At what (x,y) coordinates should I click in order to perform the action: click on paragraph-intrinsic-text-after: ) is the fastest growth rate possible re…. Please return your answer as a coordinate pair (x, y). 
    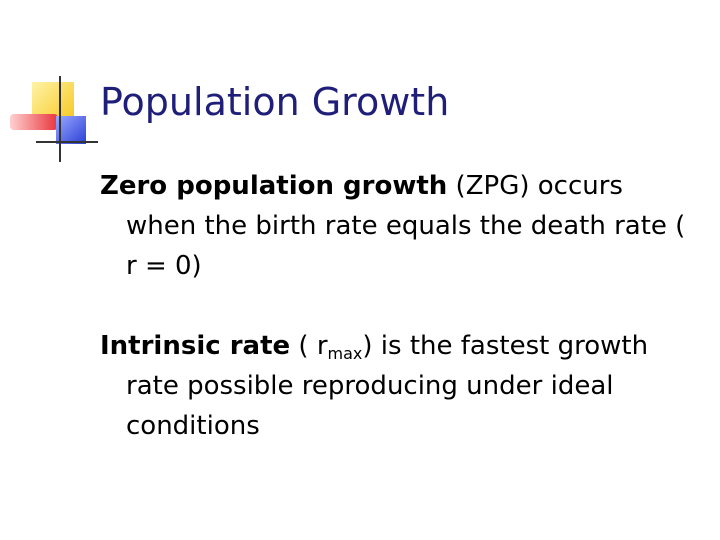
    Looking at the image, I should click on (387, 386).